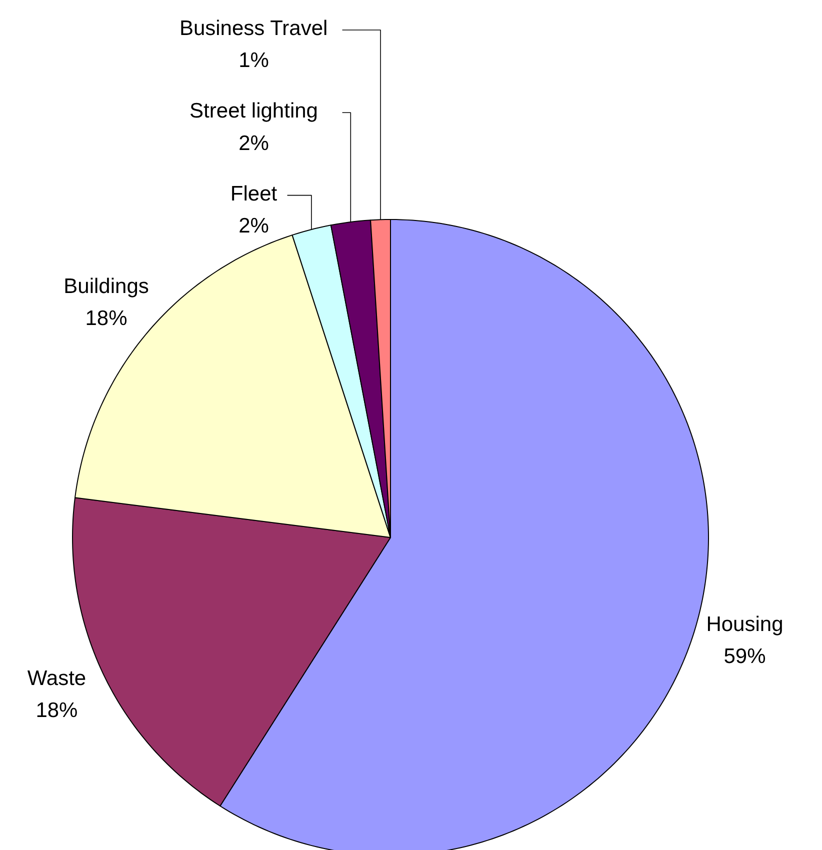 The height and width of the screenshot is (850, 822). Describe the element at coordinates (253, 28) in the screenshot. I see `slice-label: Business Travel` at that location.